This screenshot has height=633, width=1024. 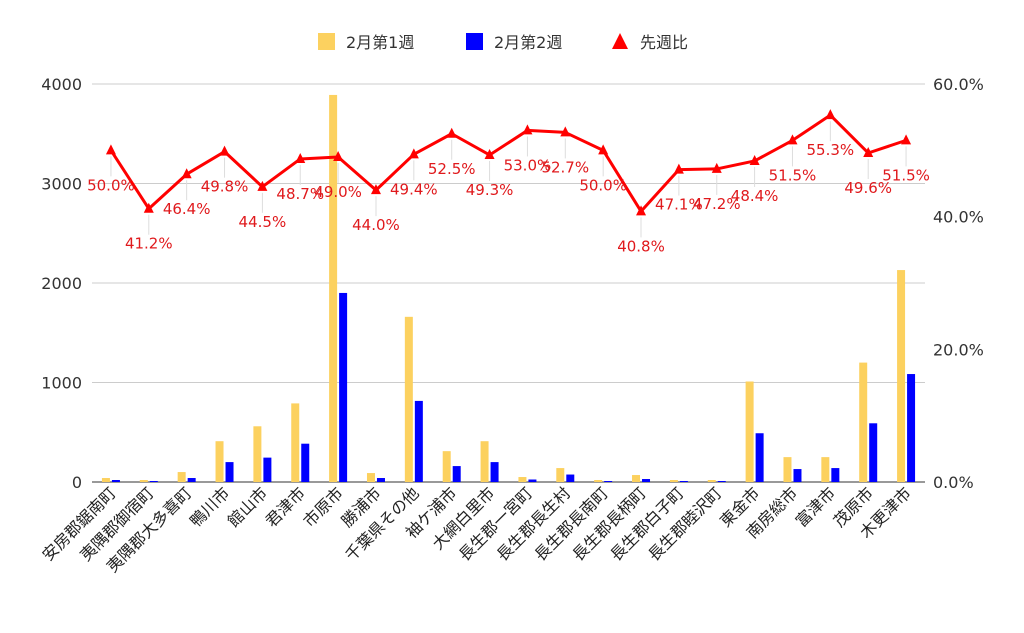 I want to click on left-tick-label: 2000, so click(x=61, y=283).